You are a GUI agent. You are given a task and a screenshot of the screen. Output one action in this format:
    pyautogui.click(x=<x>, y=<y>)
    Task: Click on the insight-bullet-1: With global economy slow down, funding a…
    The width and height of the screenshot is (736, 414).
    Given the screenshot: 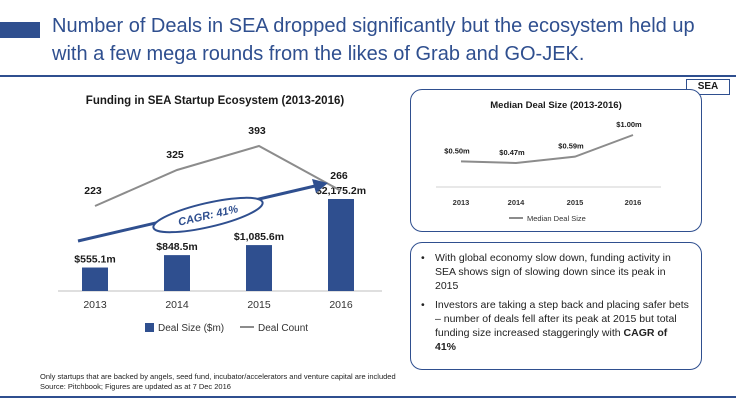 What is the action you would take?
    pyautogui.click(x=555, y=272)
    